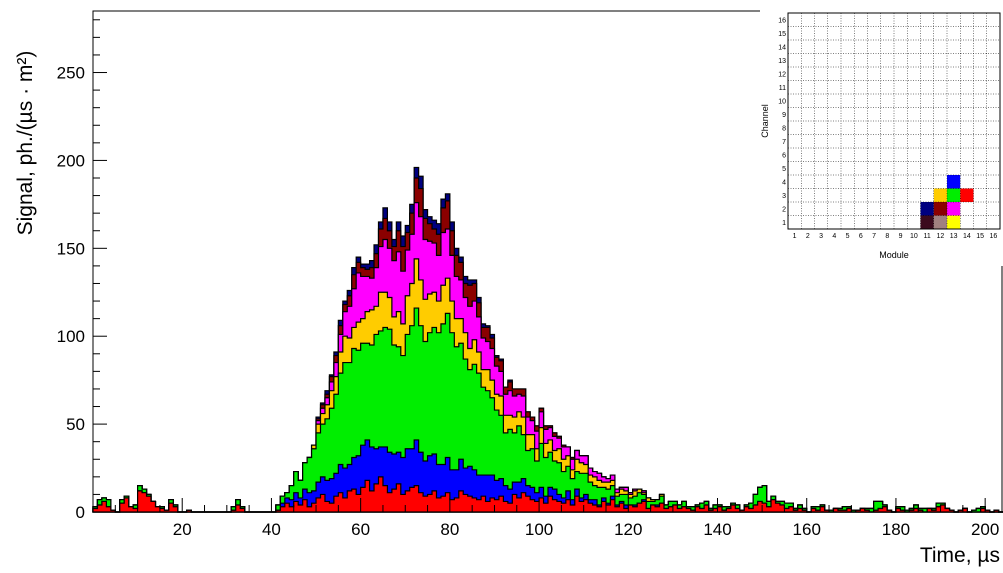 The image size is (1003, 573). I want to click on inset-x-tick-label: 3, so click(821, 236).